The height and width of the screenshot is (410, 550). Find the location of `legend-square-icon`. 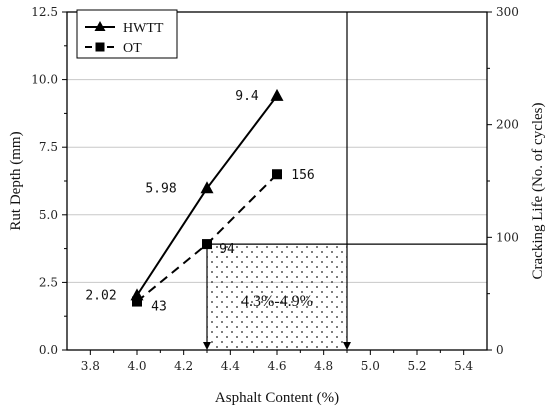

legend-square-icon is located at coordinates (100, 47).